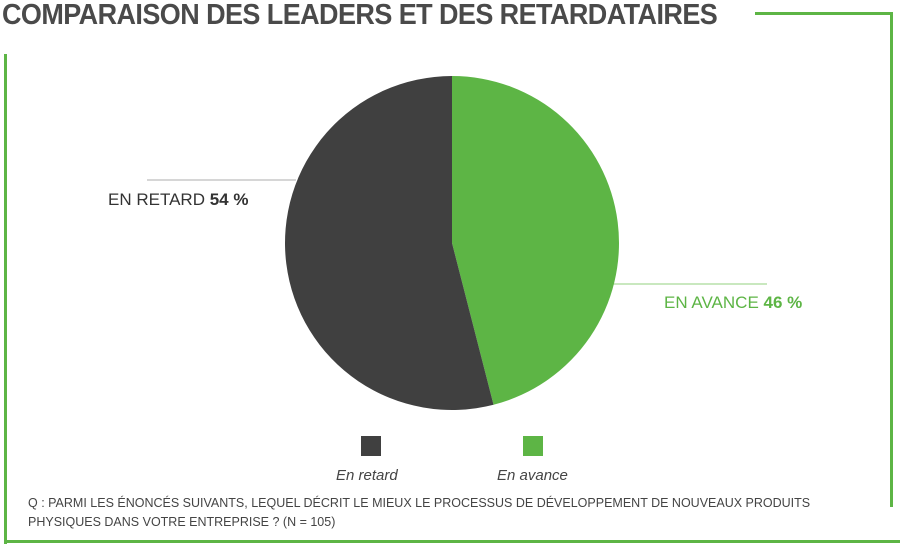 This screenshot has width=900, height=545. Describe the element at coordinates (891, 259) in the screenshot. I see `frame-border-right` at that location.